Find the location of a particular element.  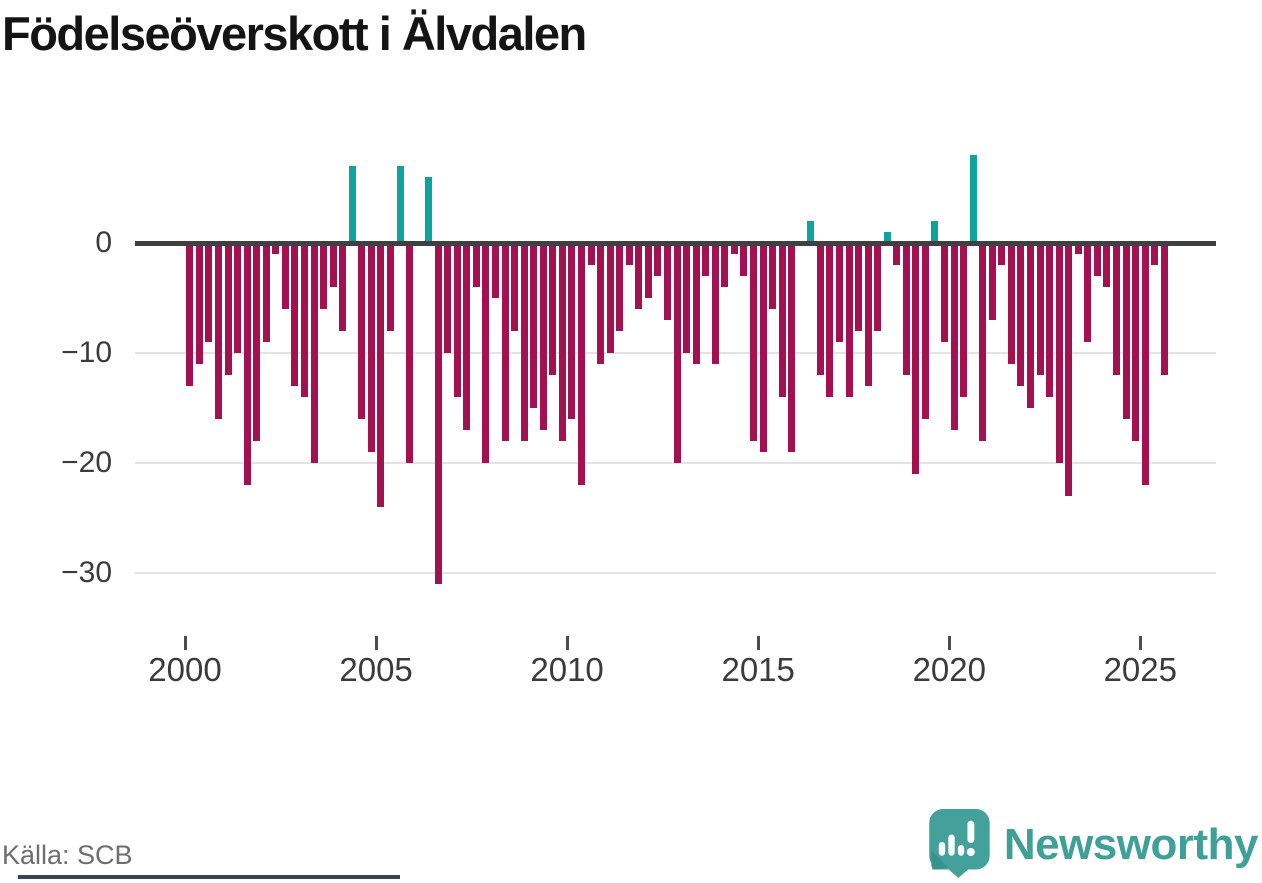

bar-2008Q1 is located at coordinates (495, 270).